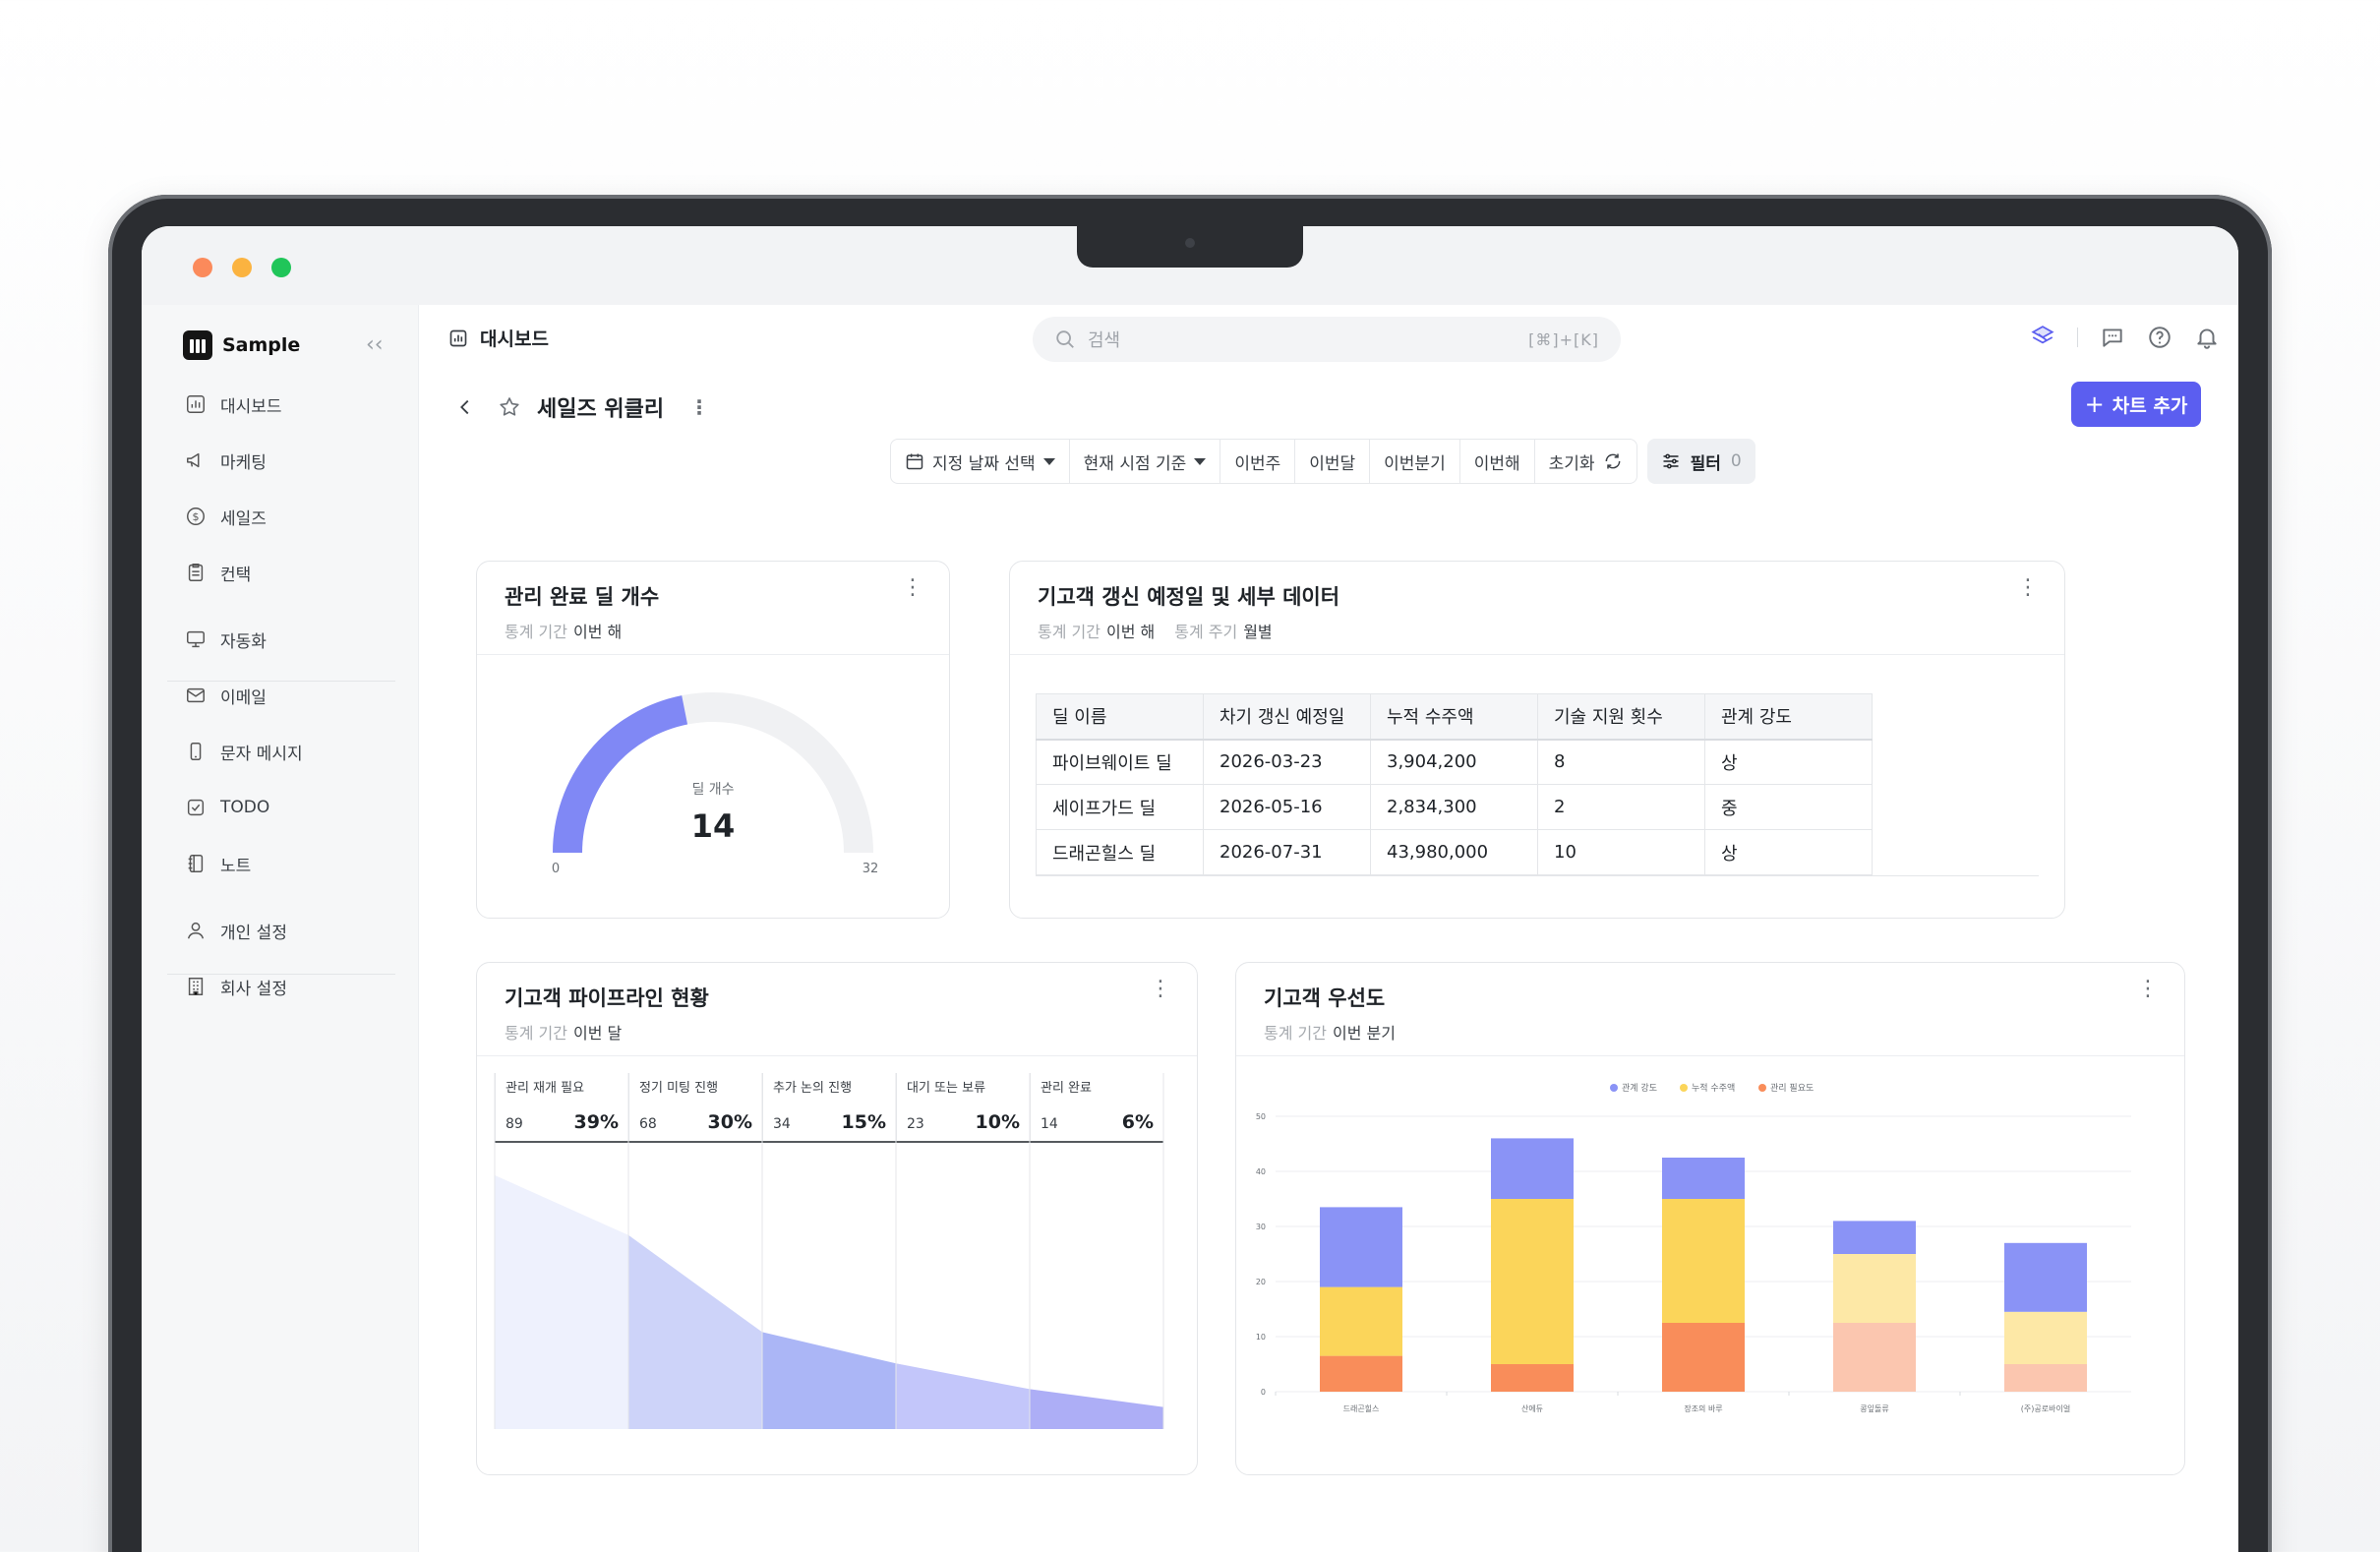 The height and width of the screenshot is (1552, 2380). I want to click on phone-icon, so click(196, 751).